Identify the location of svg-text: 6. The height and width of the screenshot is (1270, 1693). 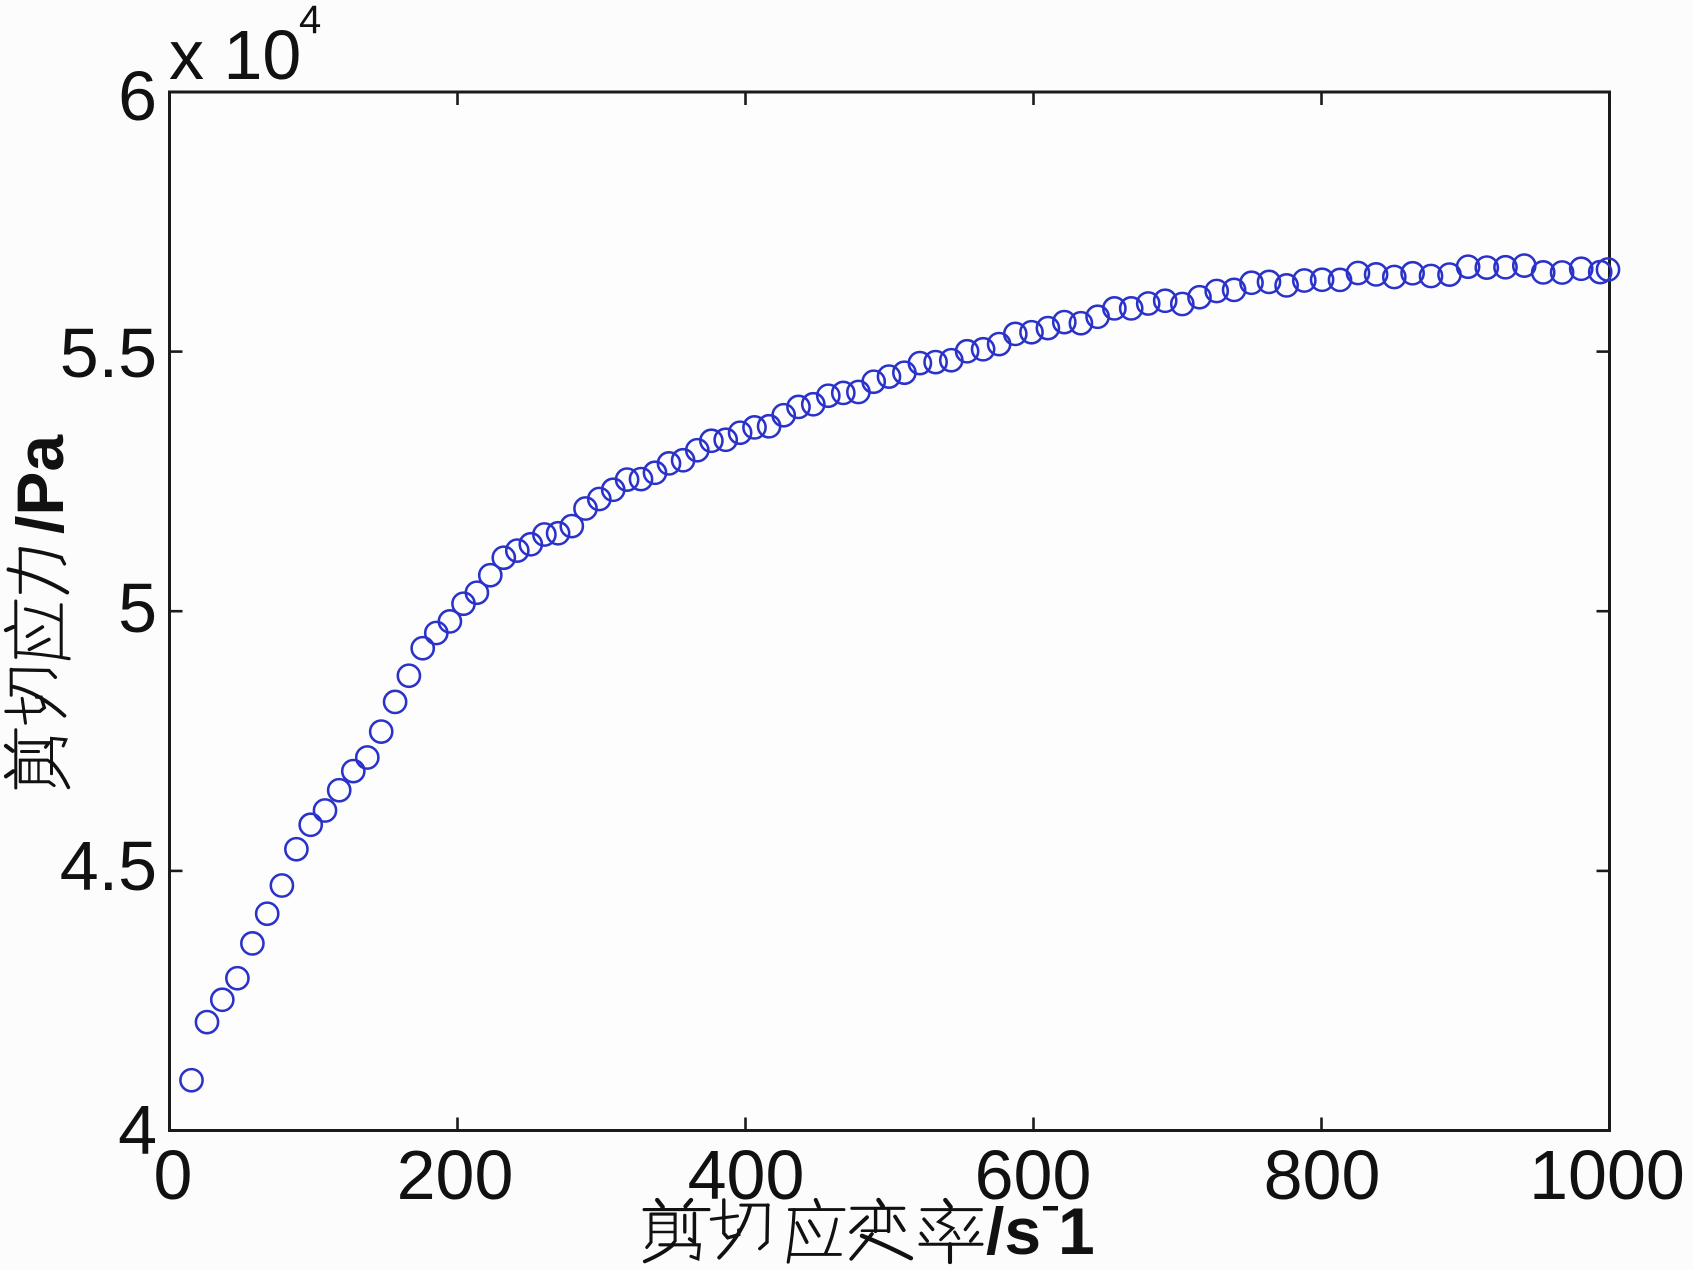
(137, 96).